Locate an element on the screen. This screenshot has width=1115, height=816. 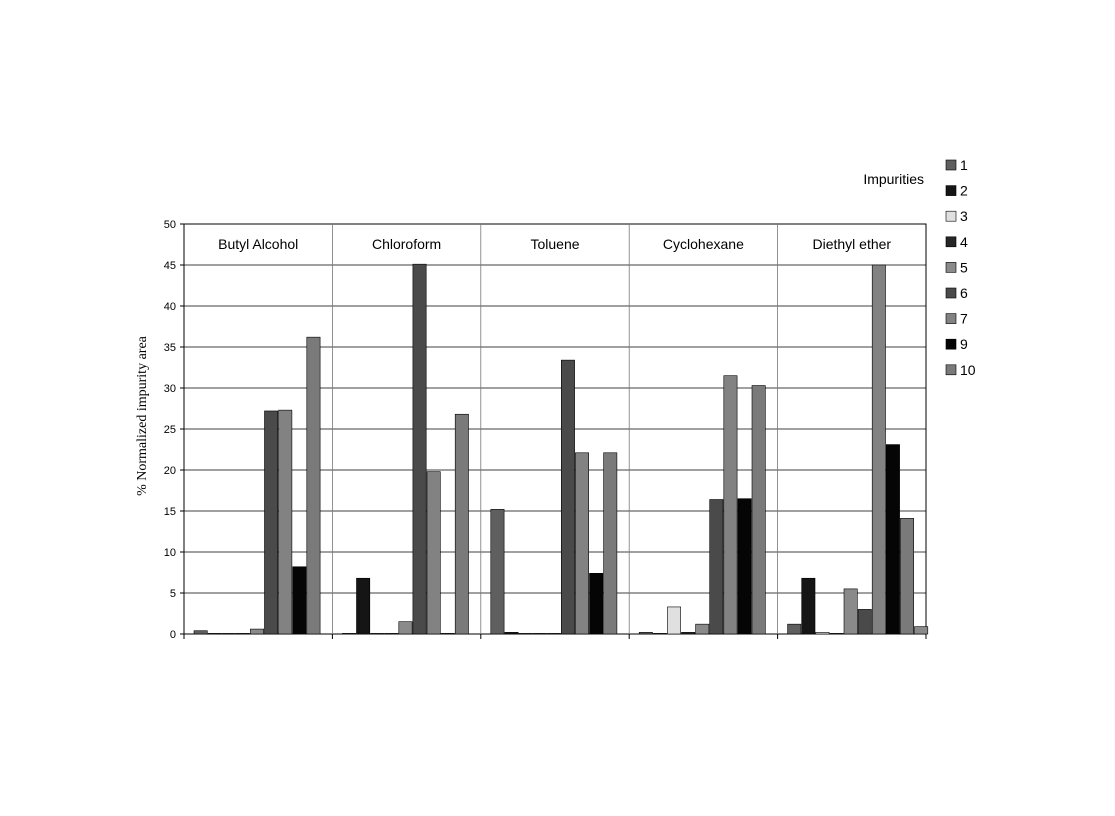
y-tick-label: 35 is located at coordinates (170, 348).